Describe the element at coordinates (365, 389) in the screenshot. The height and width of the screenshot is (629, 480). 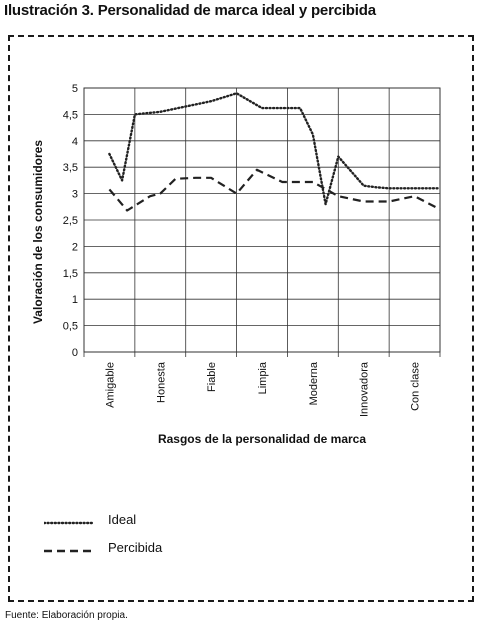
I see `x-category-label: Innovadora` at that location.